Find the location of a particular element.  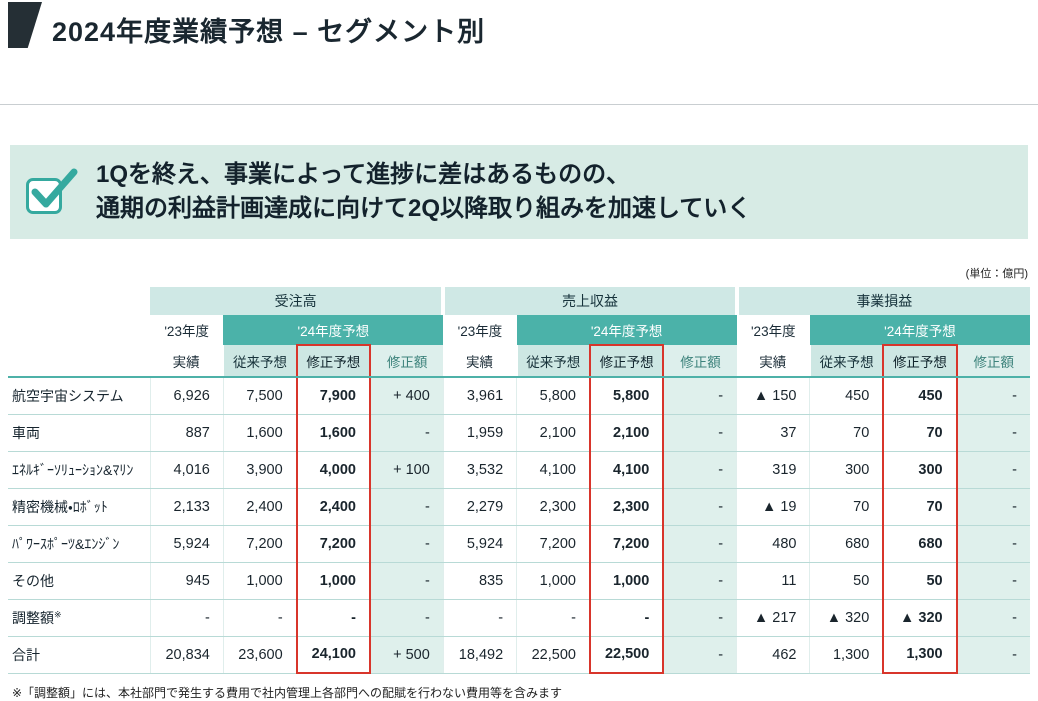

value-cell: 2,100 is located at coordinates (626, 433).